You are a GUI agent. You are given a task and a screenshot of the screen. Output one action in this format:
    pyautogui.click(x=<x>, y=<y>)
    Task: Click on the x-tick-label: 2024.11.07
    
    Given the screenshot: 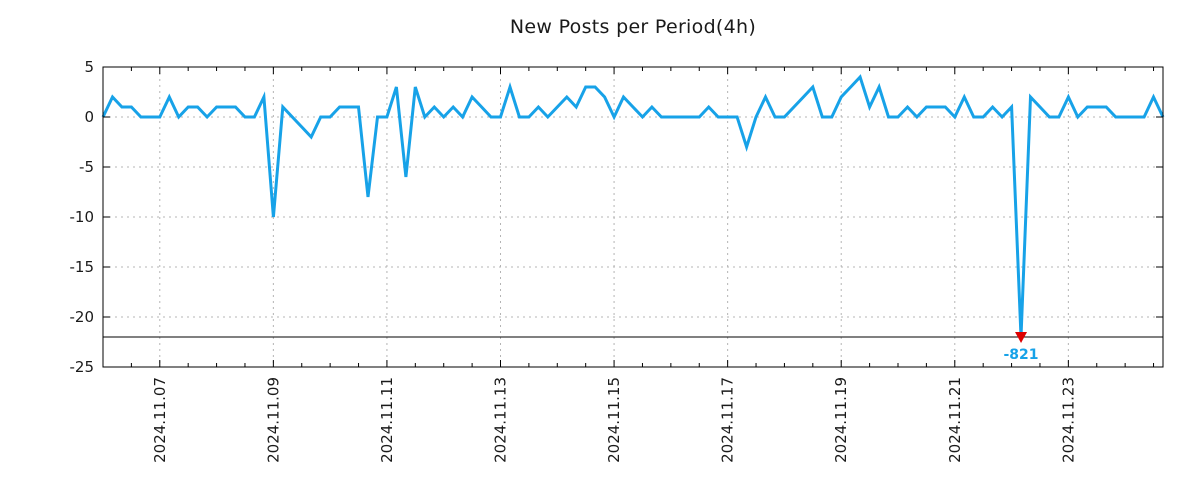 What is the action you would take?
    pyautogui.click(x=160, y=420)
    